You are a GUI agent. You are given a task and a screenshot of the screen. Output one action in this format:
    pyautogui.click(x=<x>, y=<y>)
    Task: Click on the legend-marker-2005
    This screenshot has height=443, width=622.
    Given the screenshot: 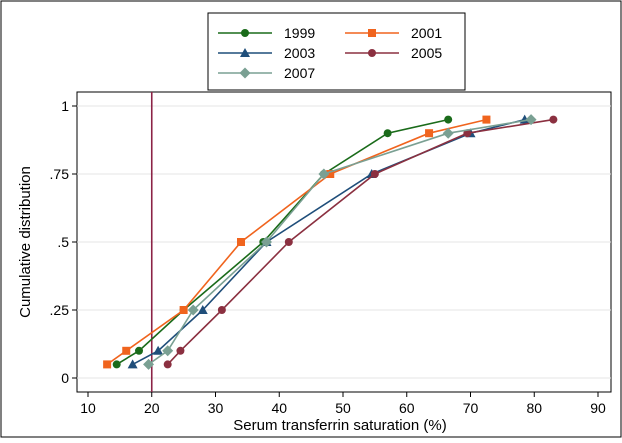 What is the action you would take?
    pyautogui.click(x=372, y=53)
    